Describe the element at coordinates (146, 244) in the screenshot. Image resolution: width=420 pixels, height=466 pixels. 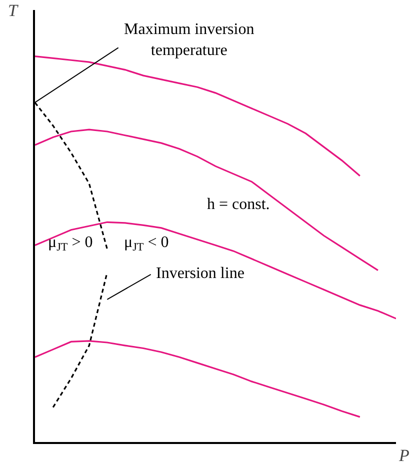
I see `annotation: μ$_{JT}$ < 0` at that location.